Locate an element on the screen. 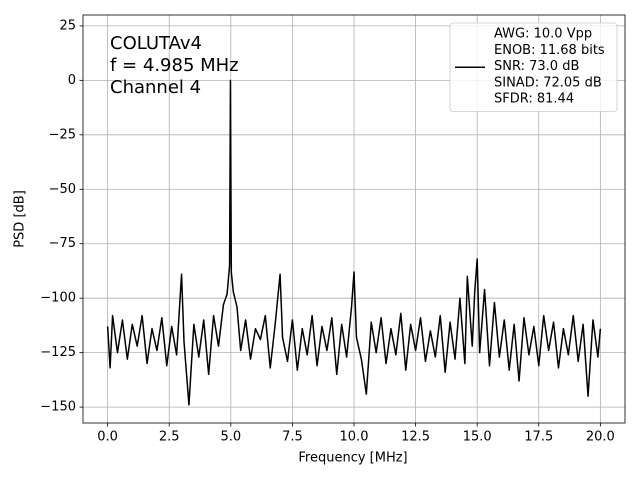  y-tick-label: −25 is located at coordinates (62, 134).